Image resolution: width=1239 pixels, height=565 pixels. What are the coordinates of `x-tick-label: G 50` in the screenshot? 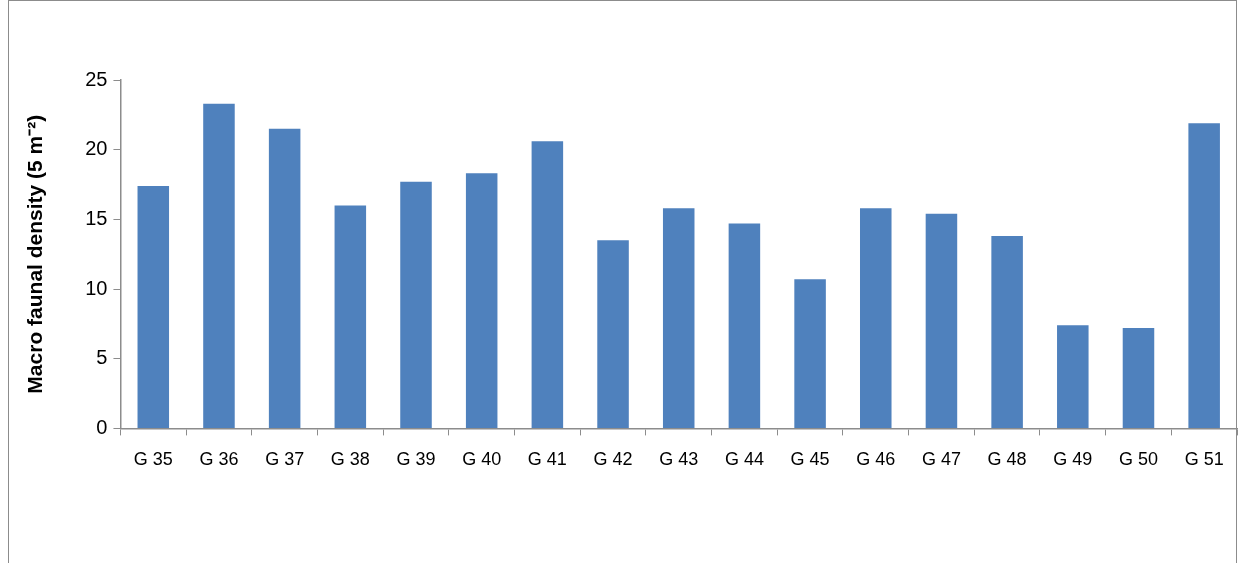 It's located at (1138, 459).